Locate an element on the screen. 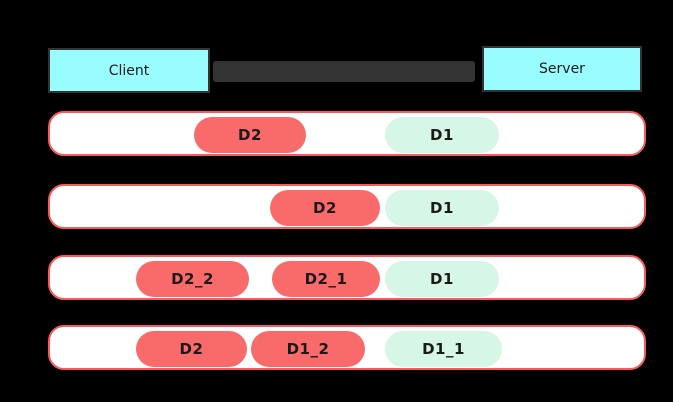 Image resolution: width=673 pixels, height=402 pixels. server-node-label: Server is located at coordinates (562, 69).